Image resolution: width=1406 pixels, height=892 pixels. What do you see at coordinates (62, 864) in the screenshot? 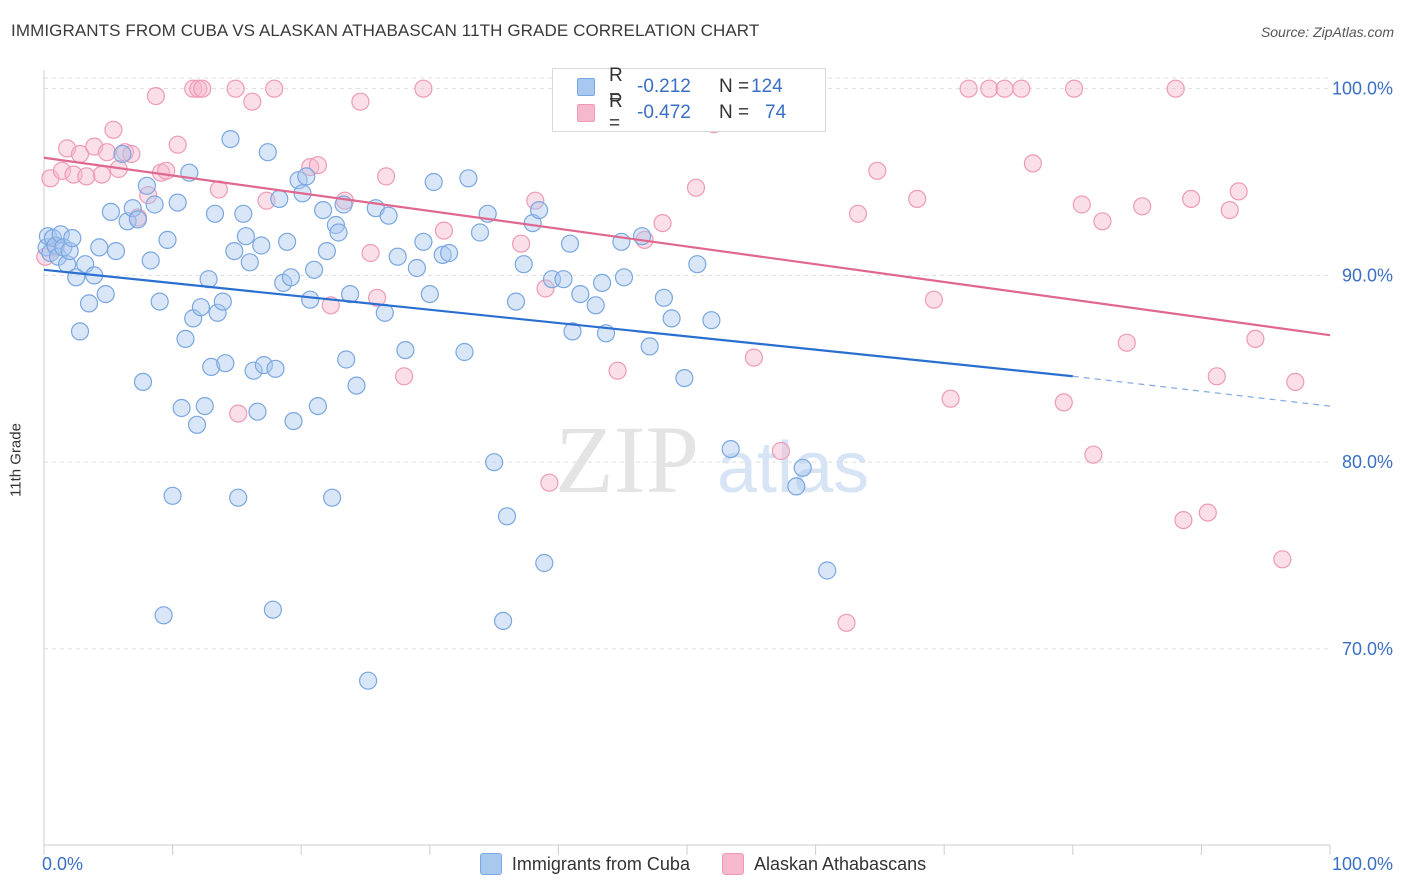
I see `x-tick-label-min: 0.0%` at bounding box center [62, 864].